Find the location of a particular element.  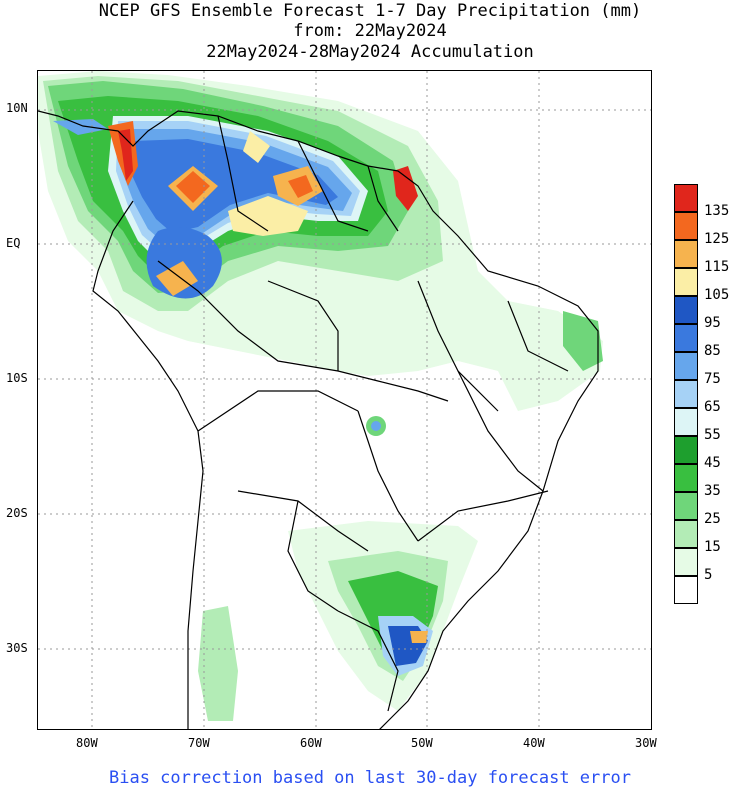

color-scale-label: 125 is located at coordinates (717, 239).